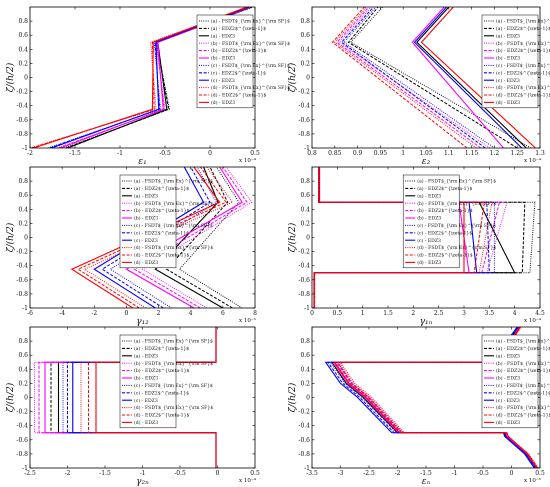  I want to click on x-axis-label: εₙ, so click(426, 482).